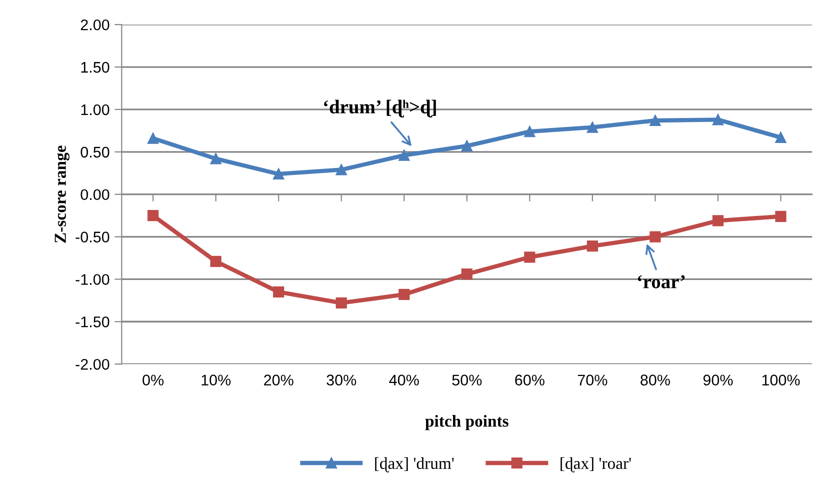 The width and height of the screenshot is (822, 492). I want to click on annotation: ‘roar’, so click(661, 281).